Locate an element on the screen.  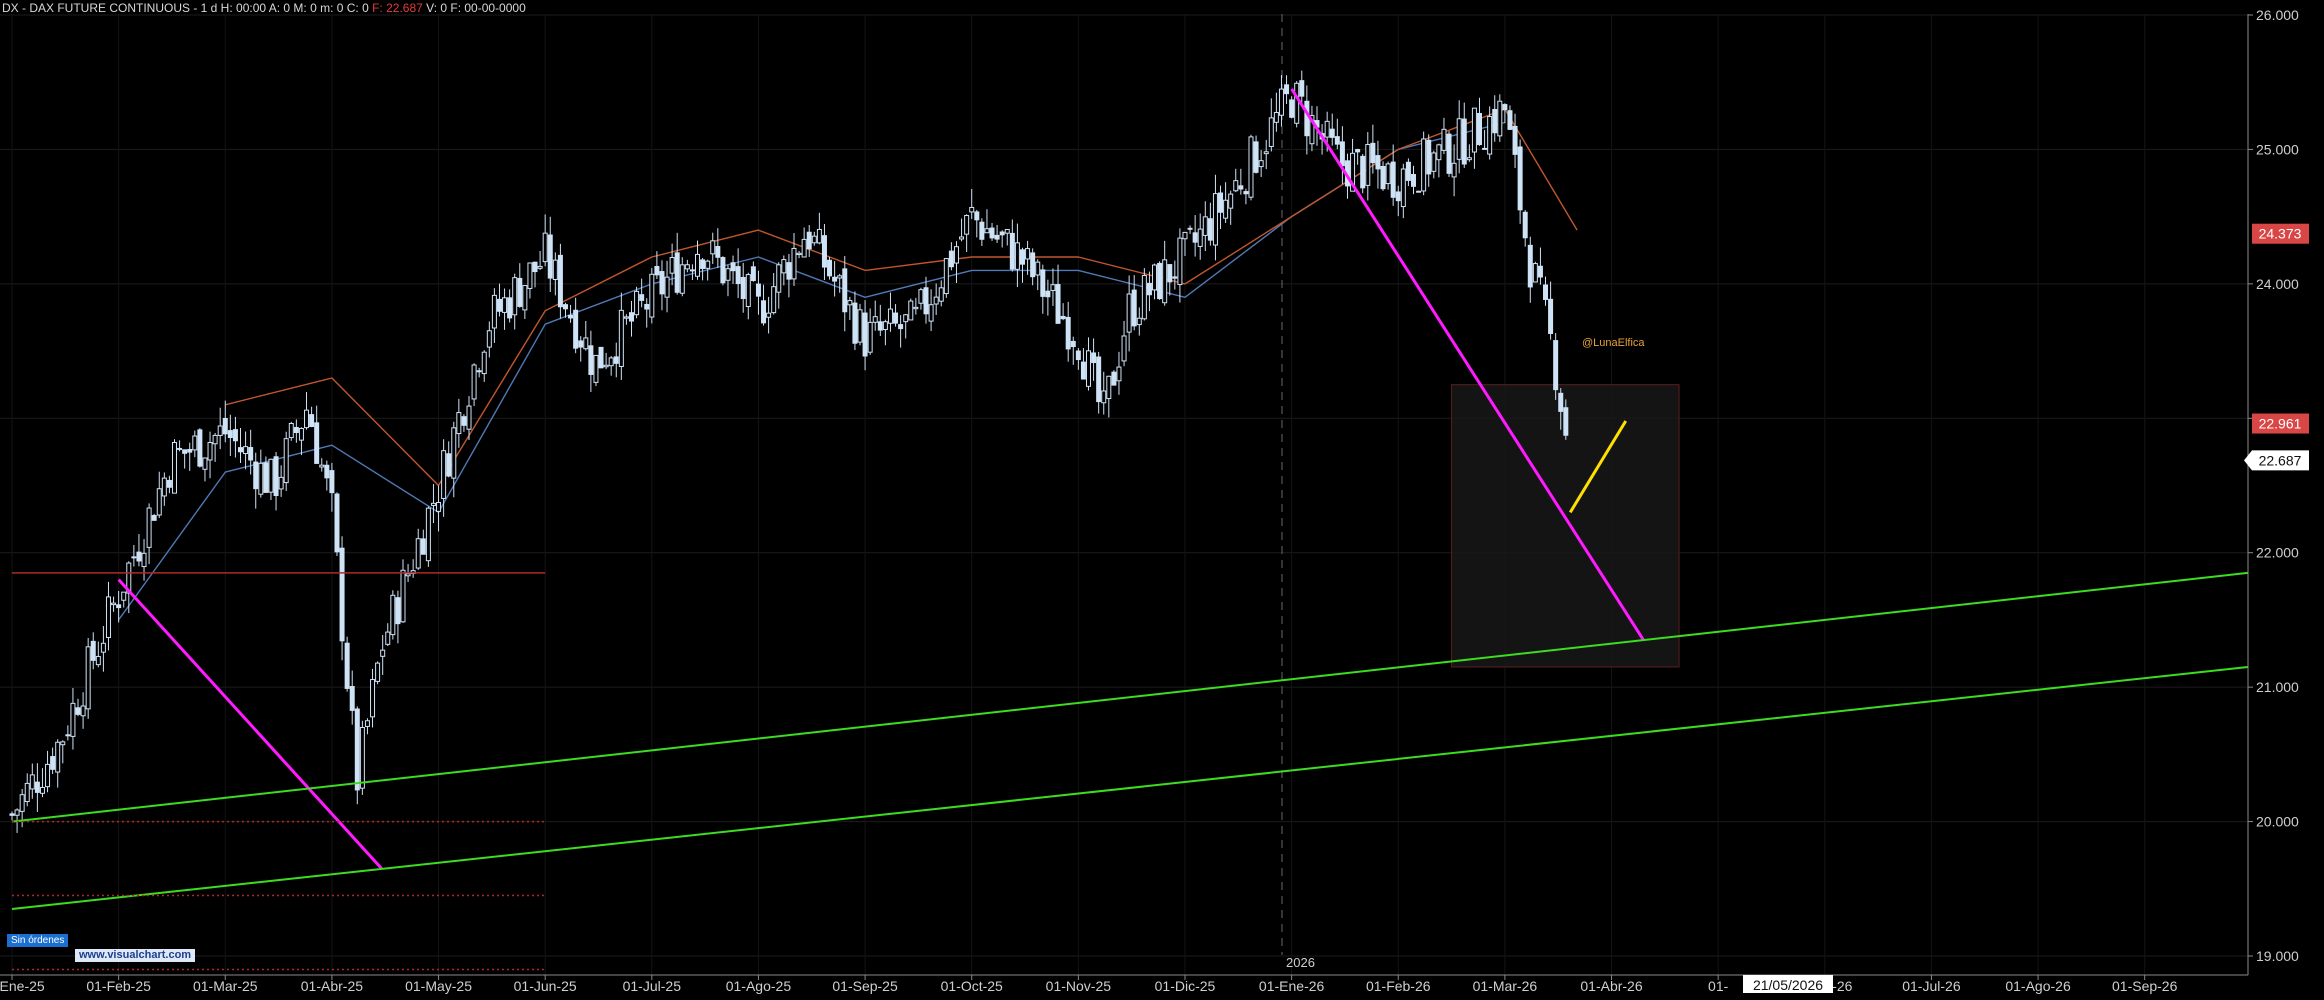
price-badge-label: 22.687 is located at coordinates (2280, 460).